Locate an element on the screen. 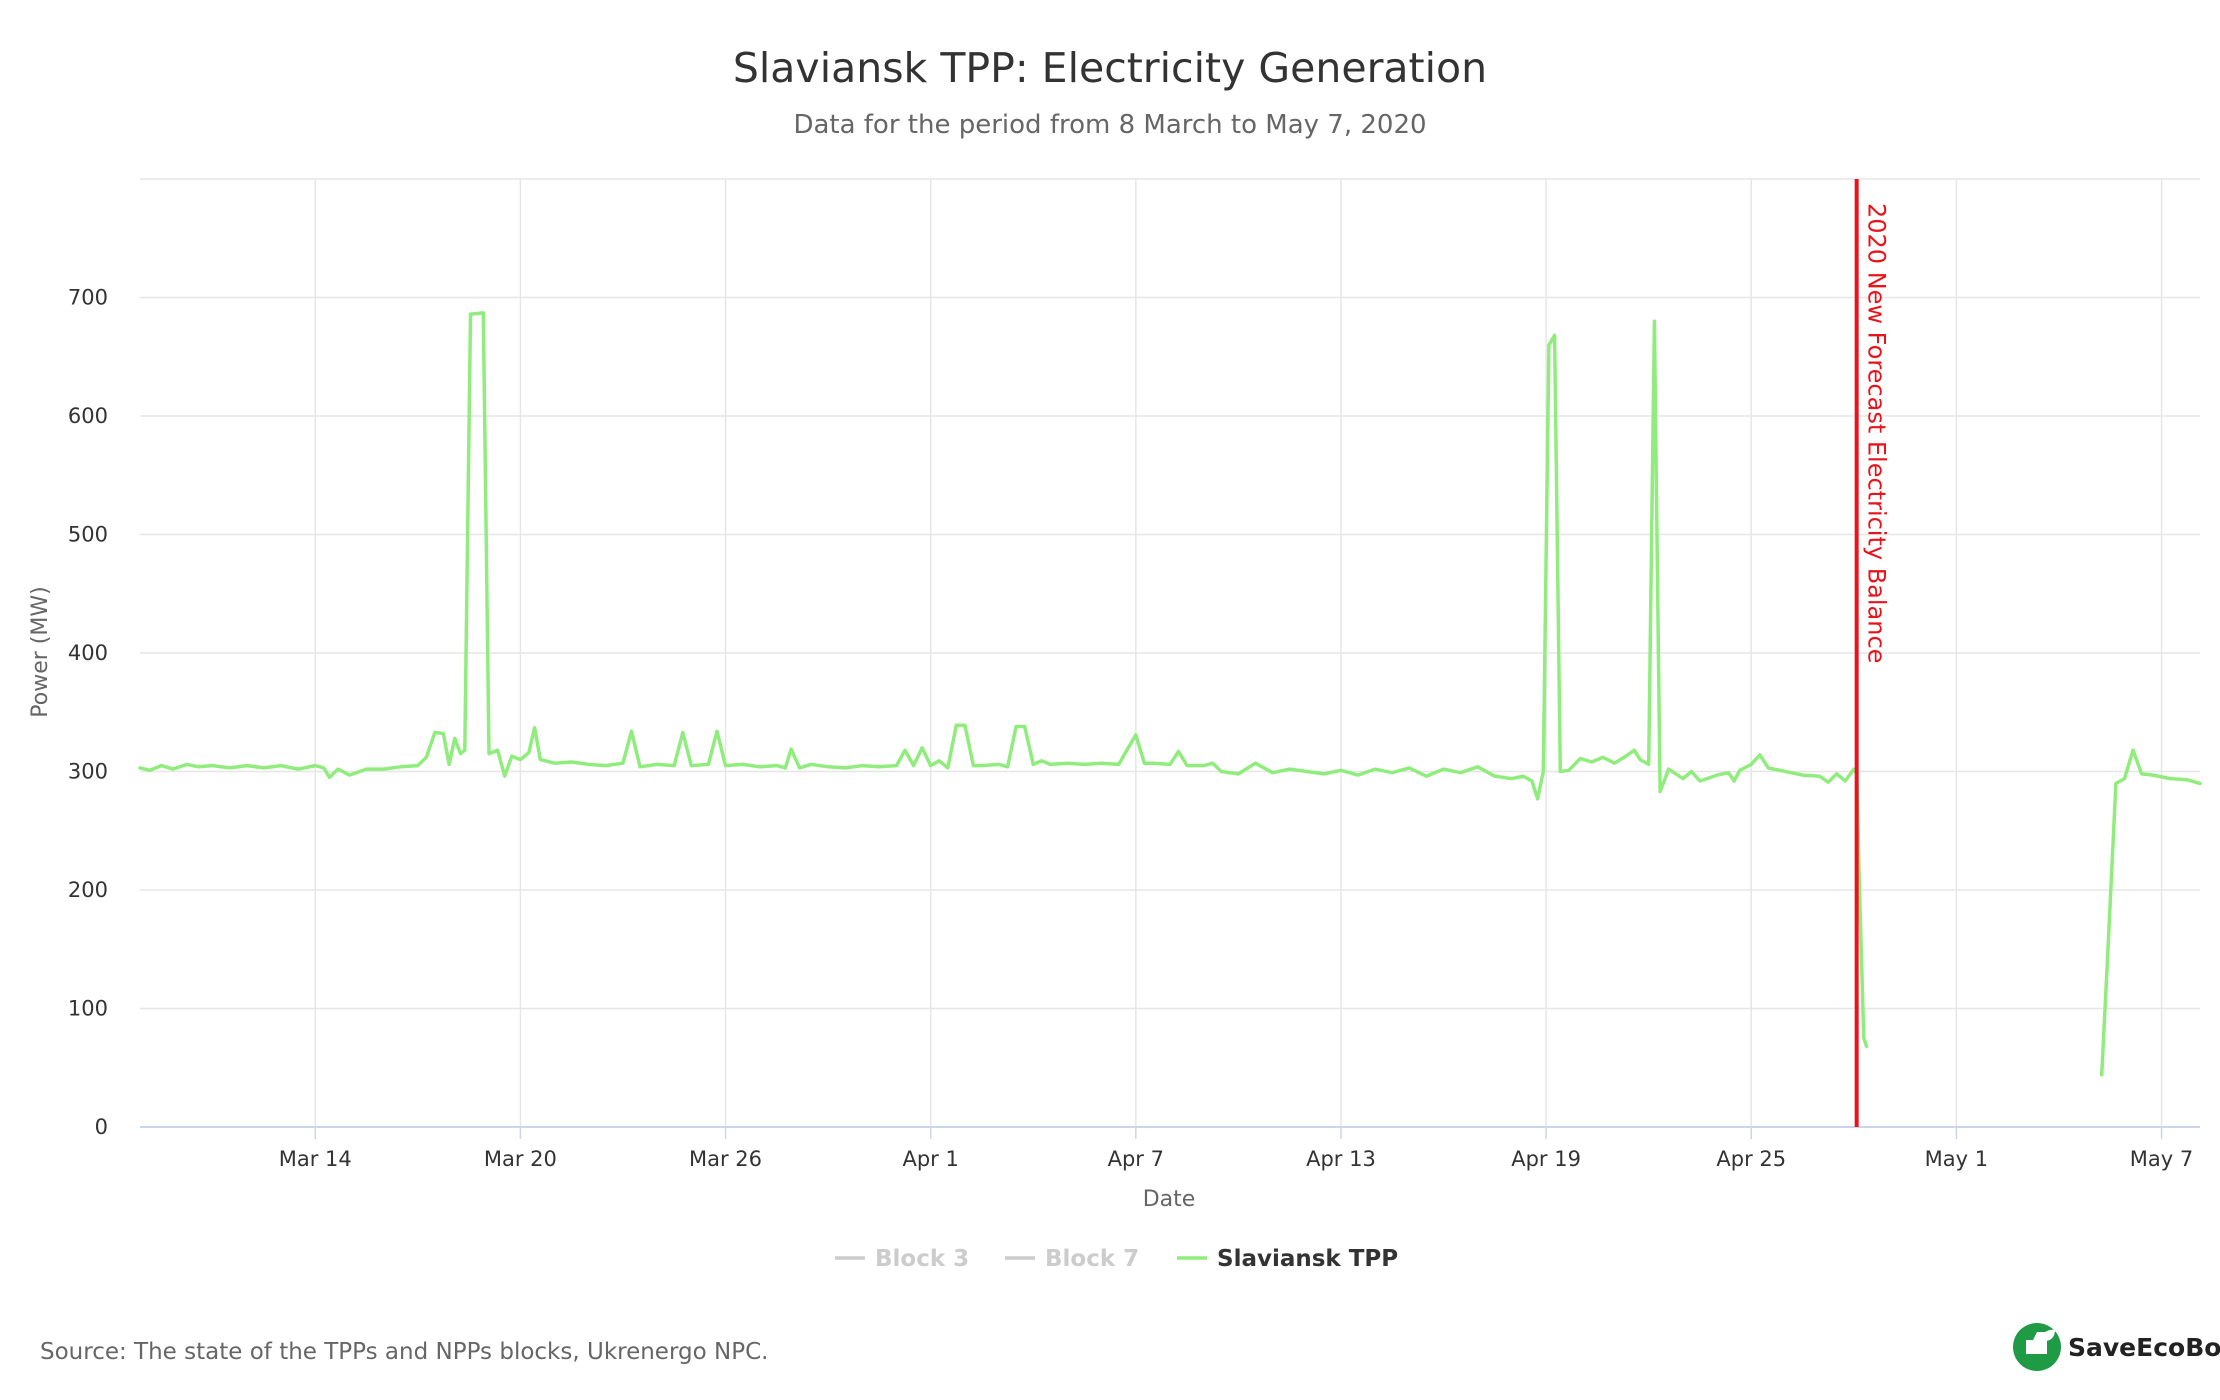  y-tick-label: 700 is located at coordinates (88, 298).